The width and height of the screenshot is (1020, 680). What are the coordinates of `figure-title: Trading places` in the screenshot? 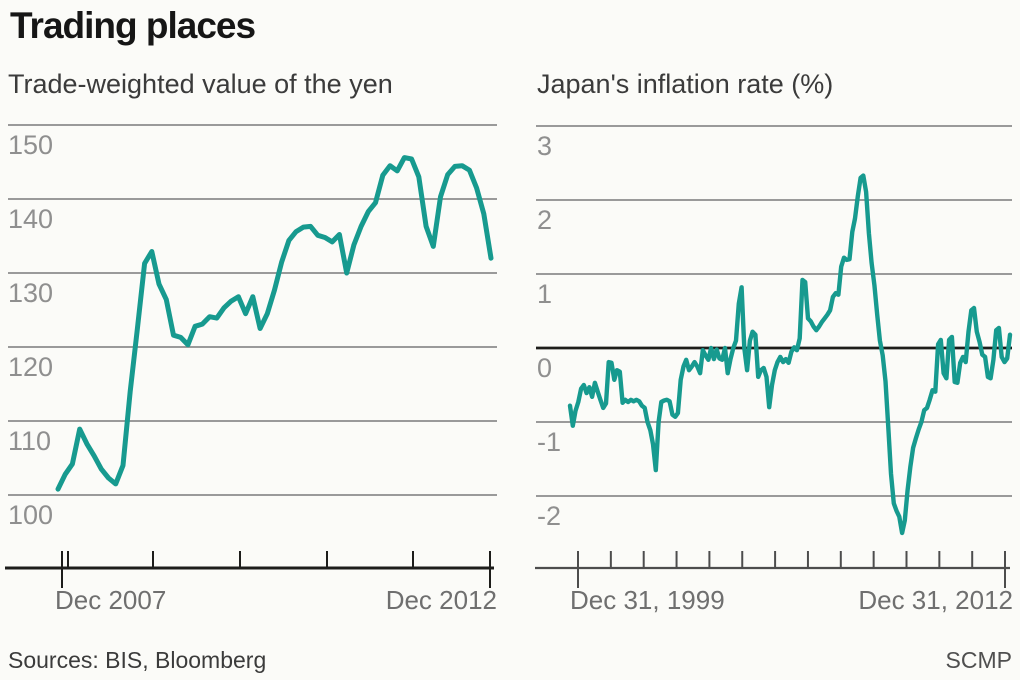 It's located at (133, 25).